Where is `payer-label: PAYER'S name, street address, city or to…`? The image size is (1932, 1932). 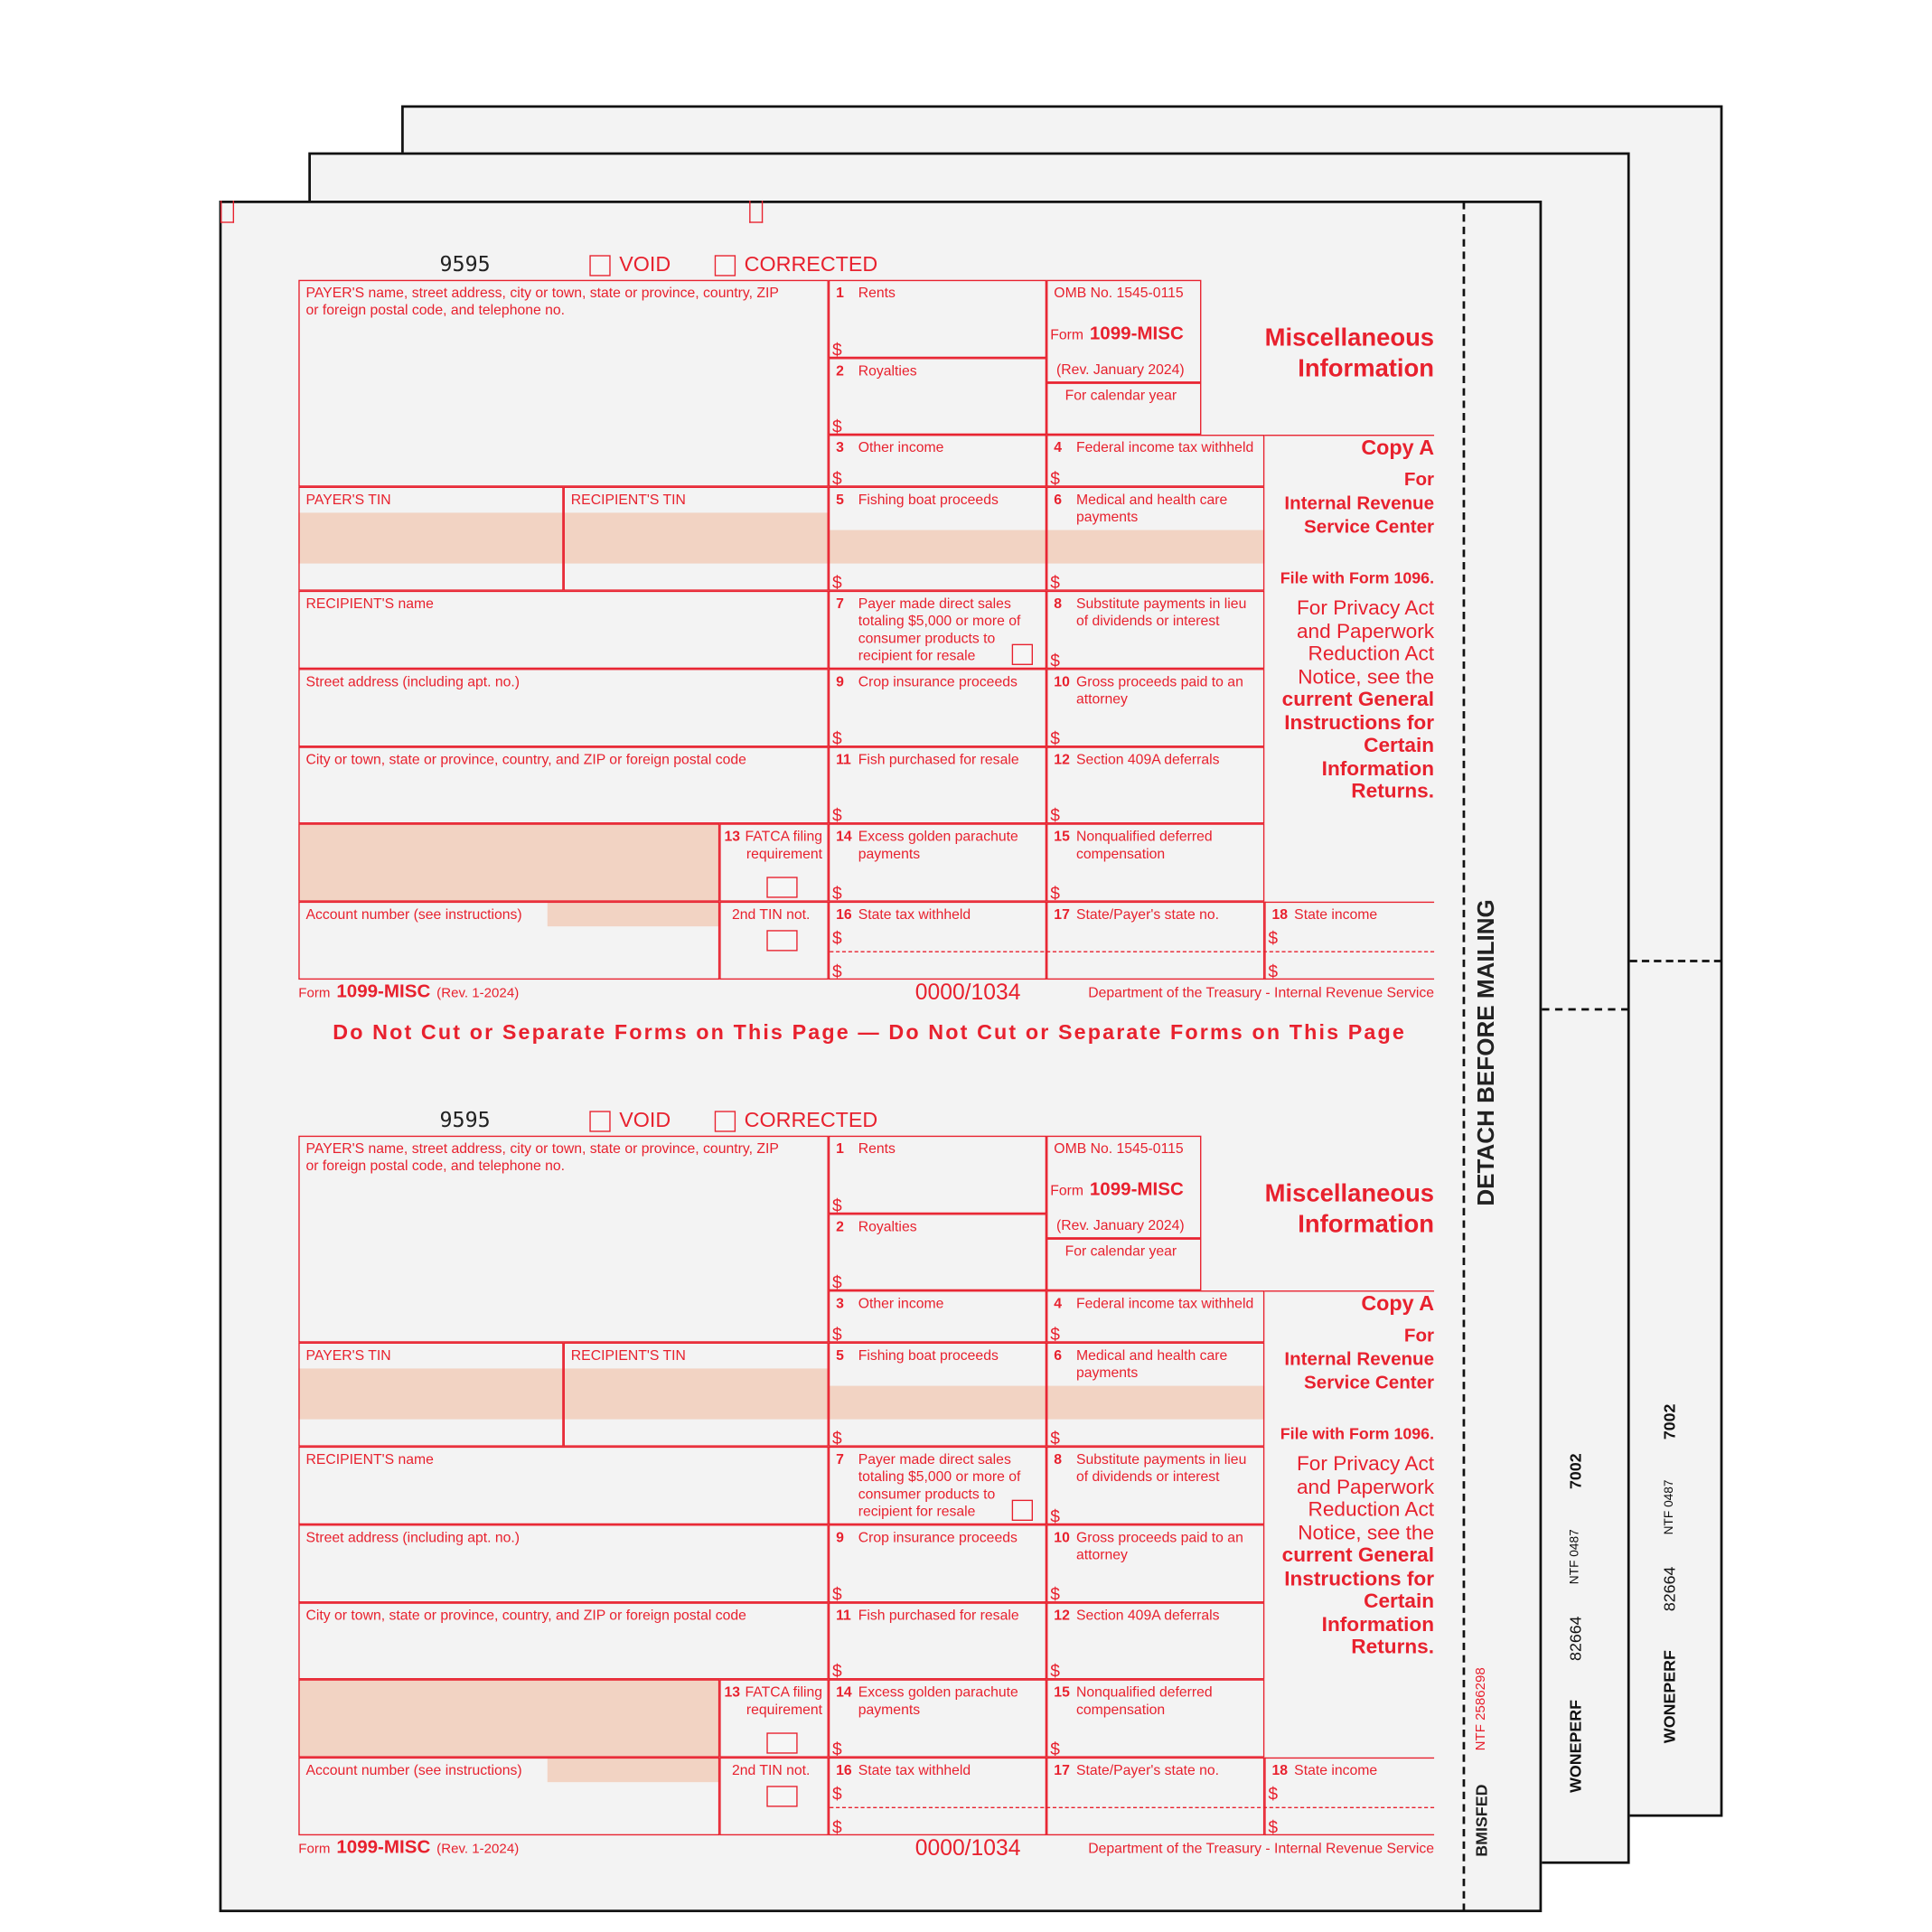 payer-label: PAYER'S name, street address, city or to… is located at coordinates (542, 1149).